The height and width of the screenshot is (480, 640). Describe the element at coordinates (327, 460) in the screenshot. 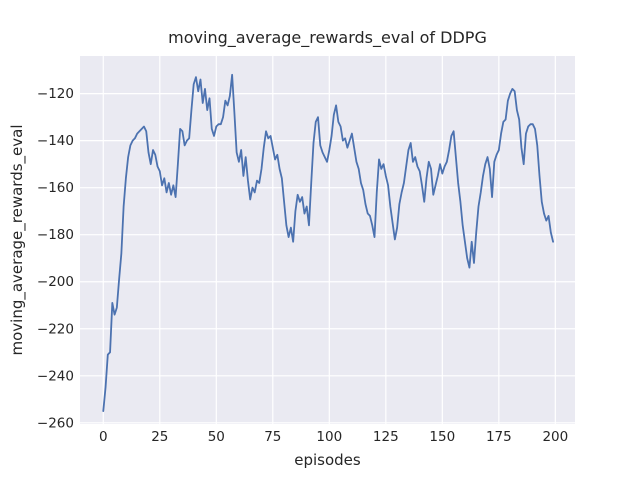

I see `x-axis-label: episodes` at that location.